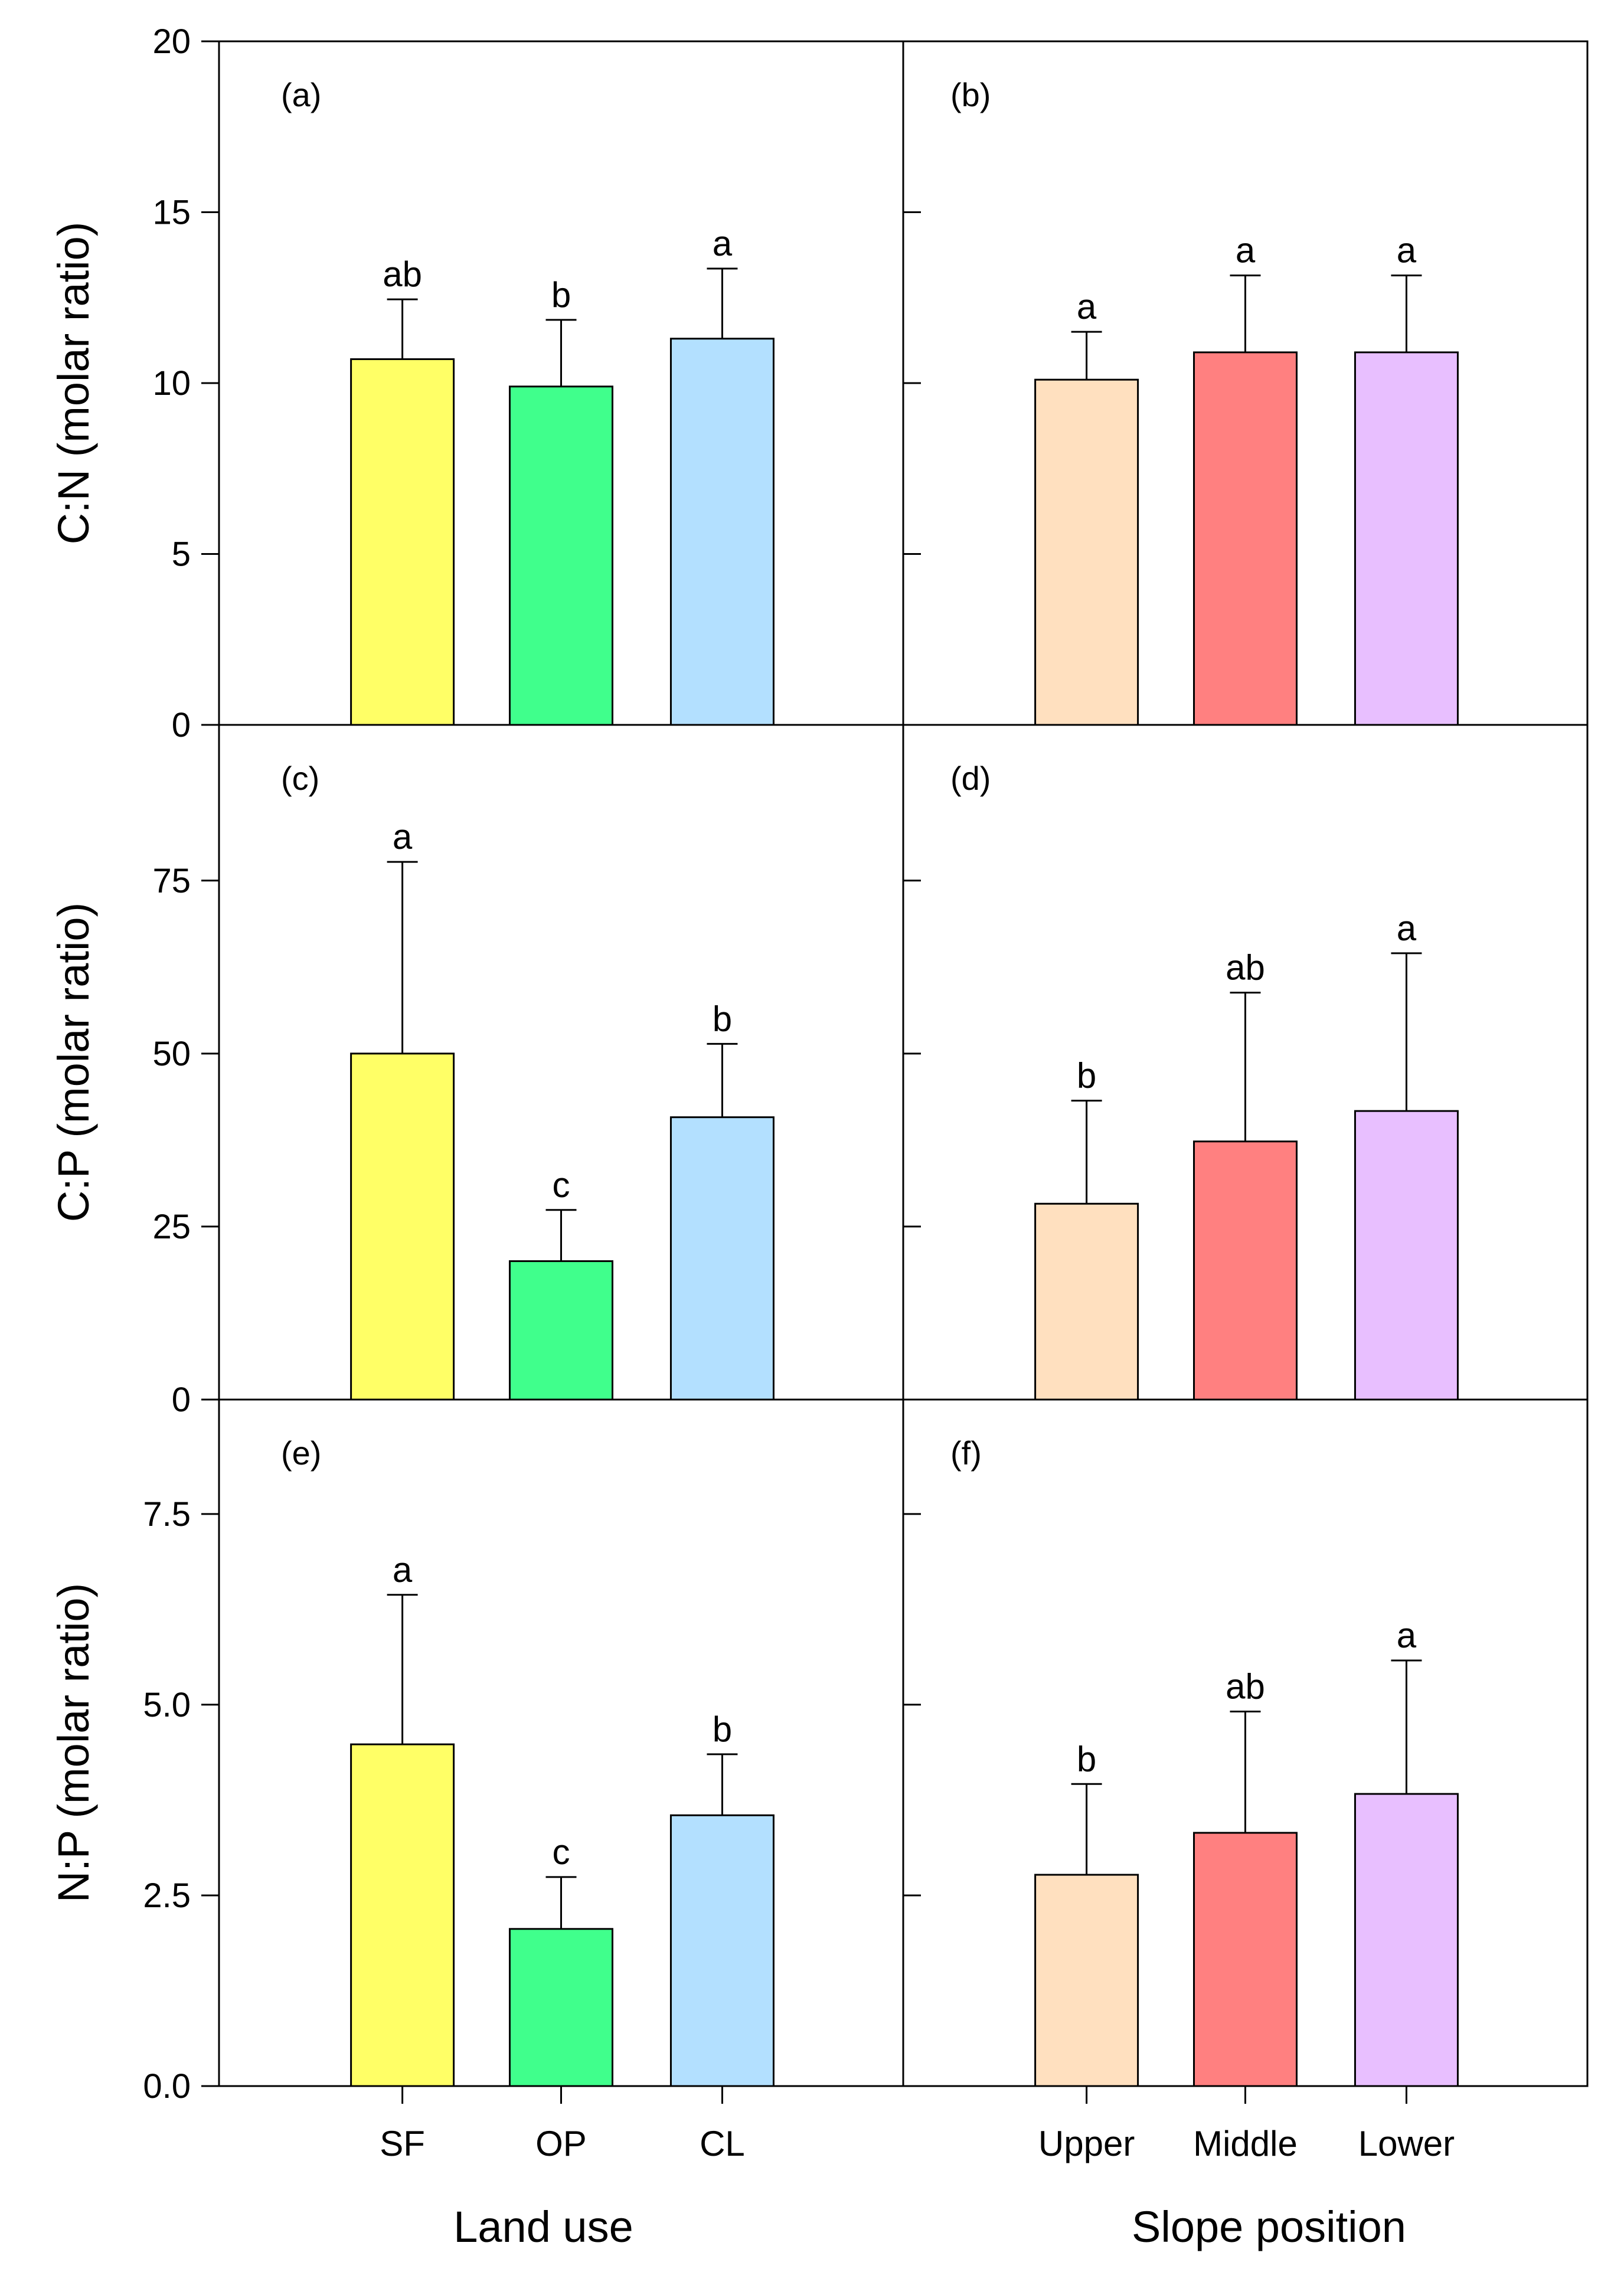 The image size is (1624, 2272). I want to click on y-tick-label: 0.0, so click(167, 2086).